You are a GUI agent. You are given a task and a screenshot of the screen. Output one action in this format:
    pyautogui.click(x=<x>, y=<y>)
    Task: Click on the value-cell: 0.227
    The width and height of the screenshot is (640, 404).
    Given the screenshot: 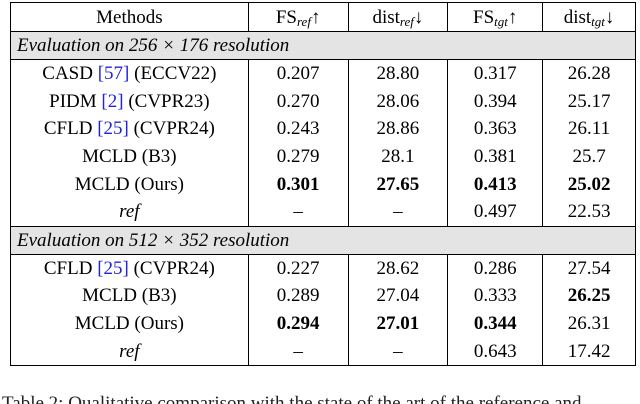 What is the action you would take?
    pyautogui.click(x=298, y=268)
    